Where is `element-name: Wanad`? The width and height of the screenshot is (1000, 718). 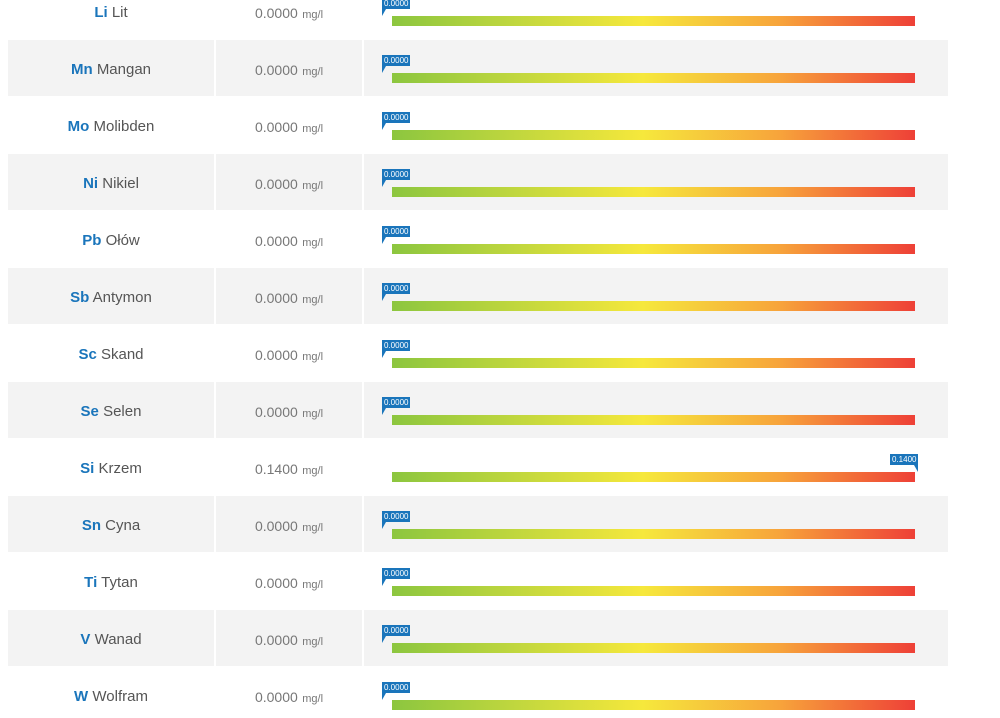 element-name: Wanad is located at coordinates (118, 639).